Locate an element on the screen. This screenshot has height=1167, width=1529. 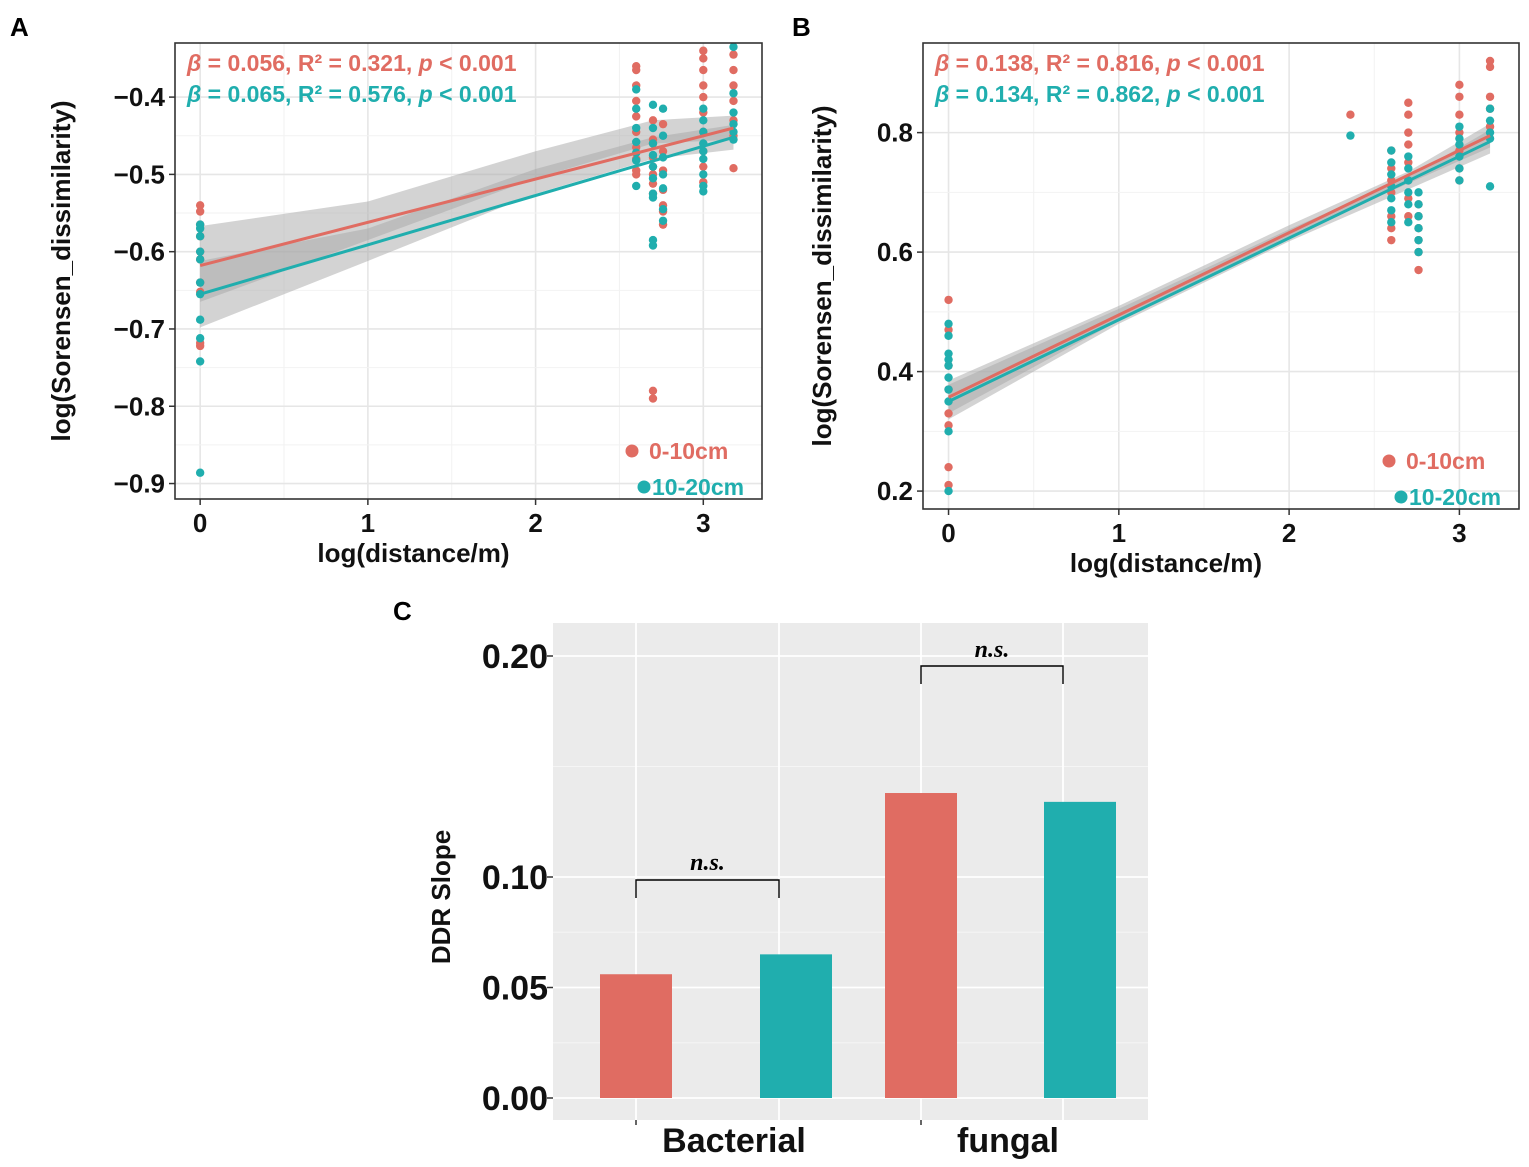
y-tick-label: 0.05 is located at coordinates (515, 989).